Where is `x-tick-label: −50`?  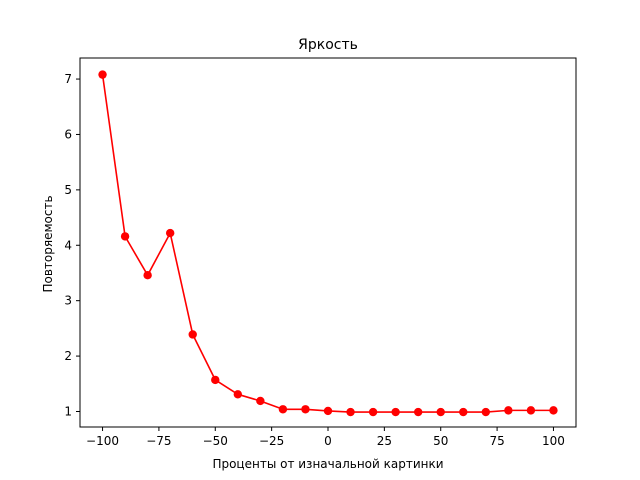 x-tick-label: −50 is located at coordinates (215, 441).